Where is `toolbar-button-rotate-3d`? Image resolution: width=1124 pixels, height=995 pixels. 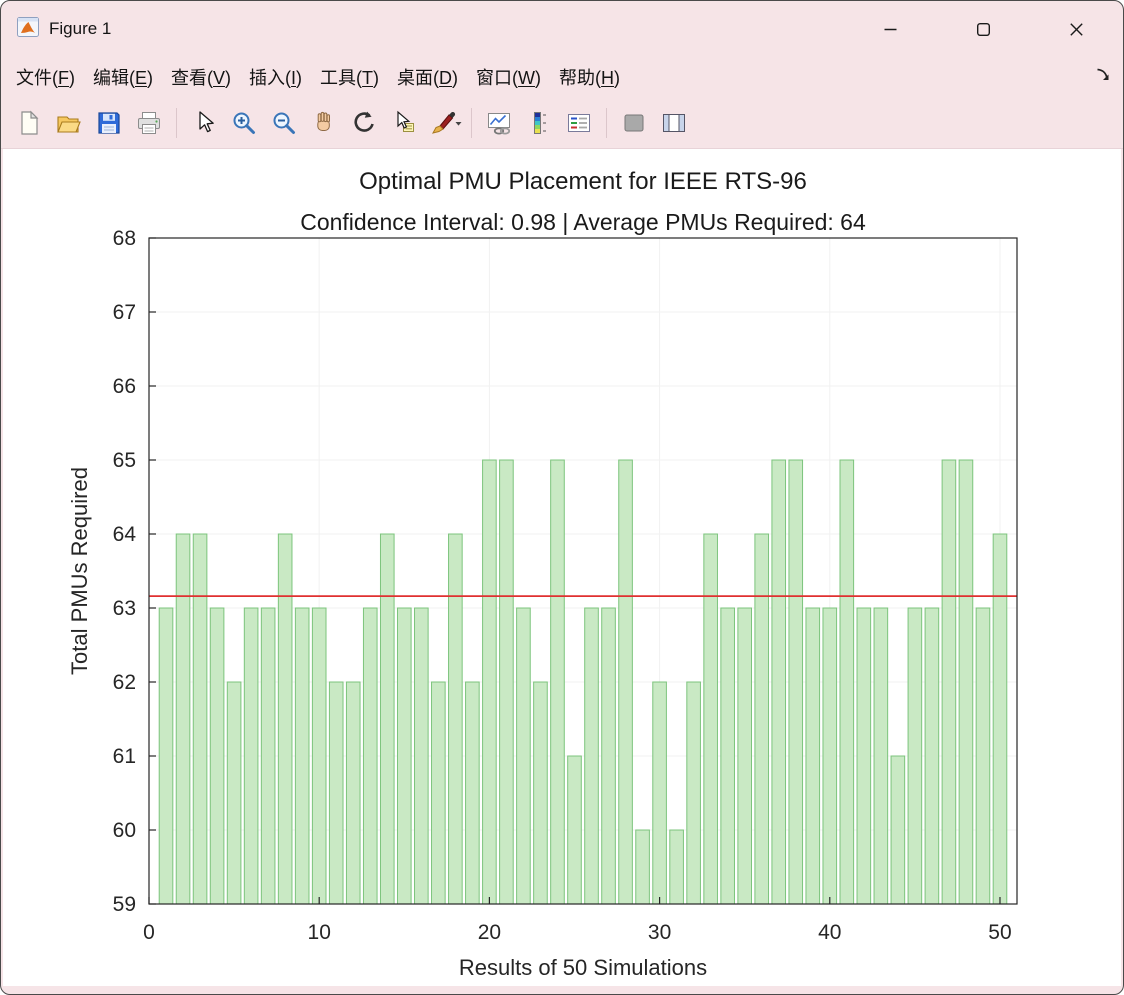 toolbar-button-rotate-3d is located at coordinates (364, 123).